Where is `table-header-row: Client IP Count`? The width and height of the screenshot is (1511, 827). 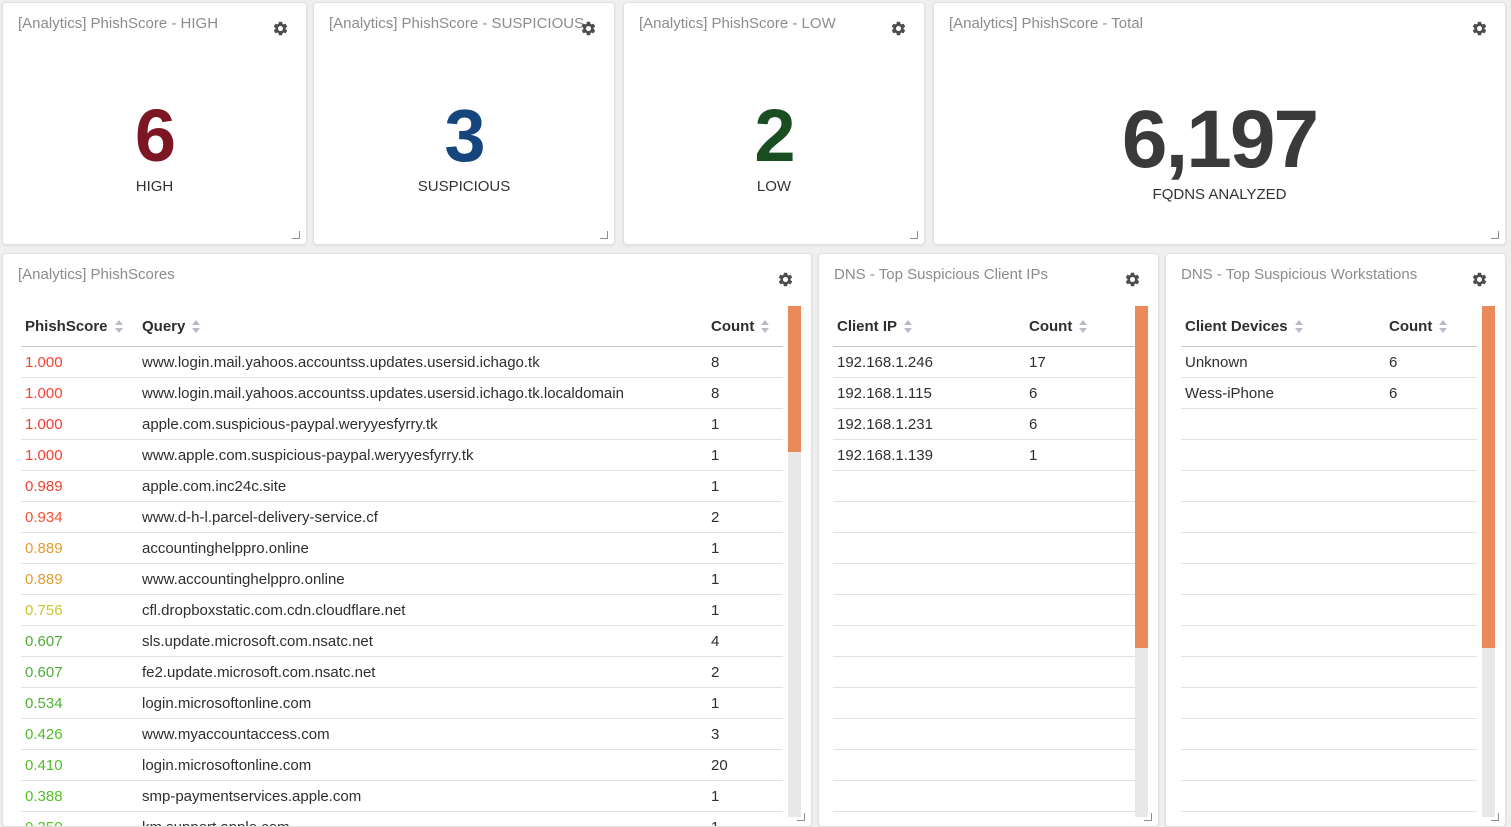 table-header-row: Client IP Count is located at coordinates (984, 326).